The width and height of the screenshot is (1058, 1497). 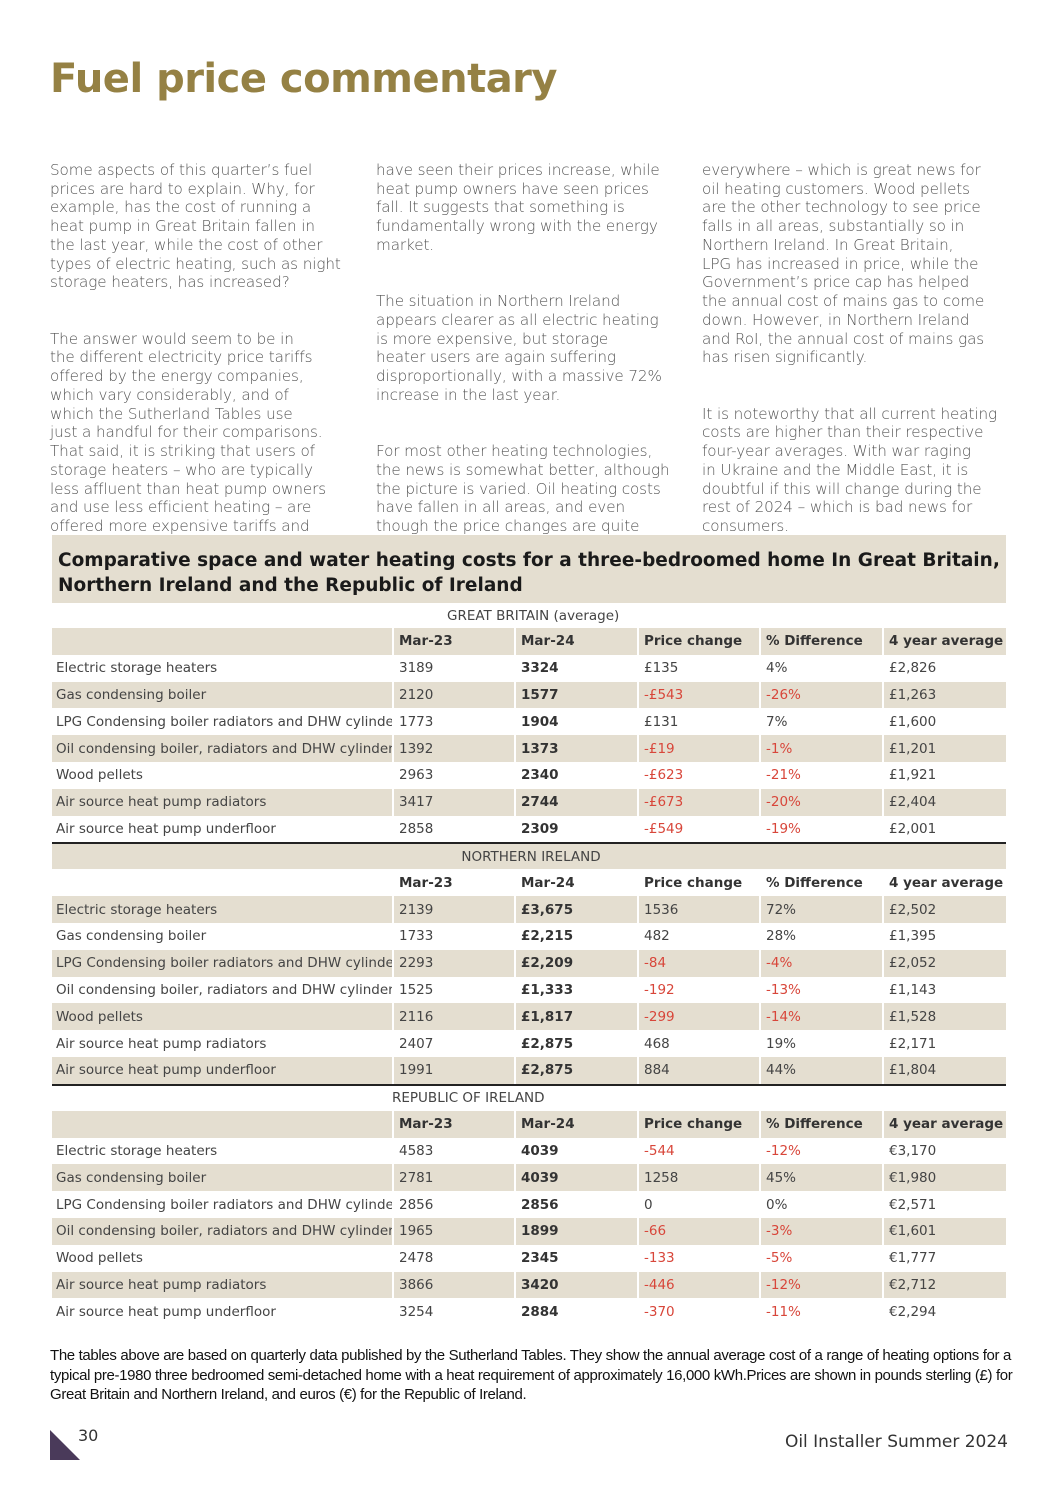 I want to click on four-year-average-cell: £2,052, so click(x=944, y=963).